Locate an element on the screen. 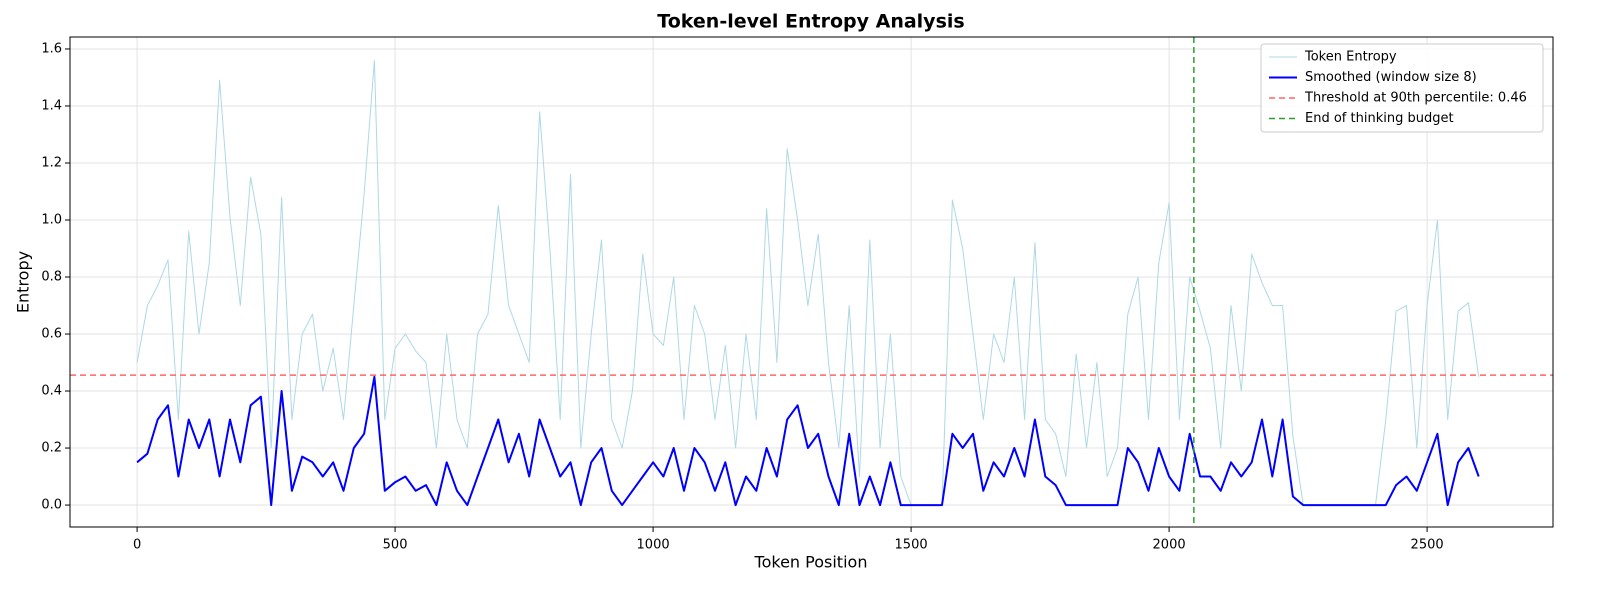 This screenshot has width=1600, height=600. legend-label: Token Entropy is located at coordinates (1350, 57).